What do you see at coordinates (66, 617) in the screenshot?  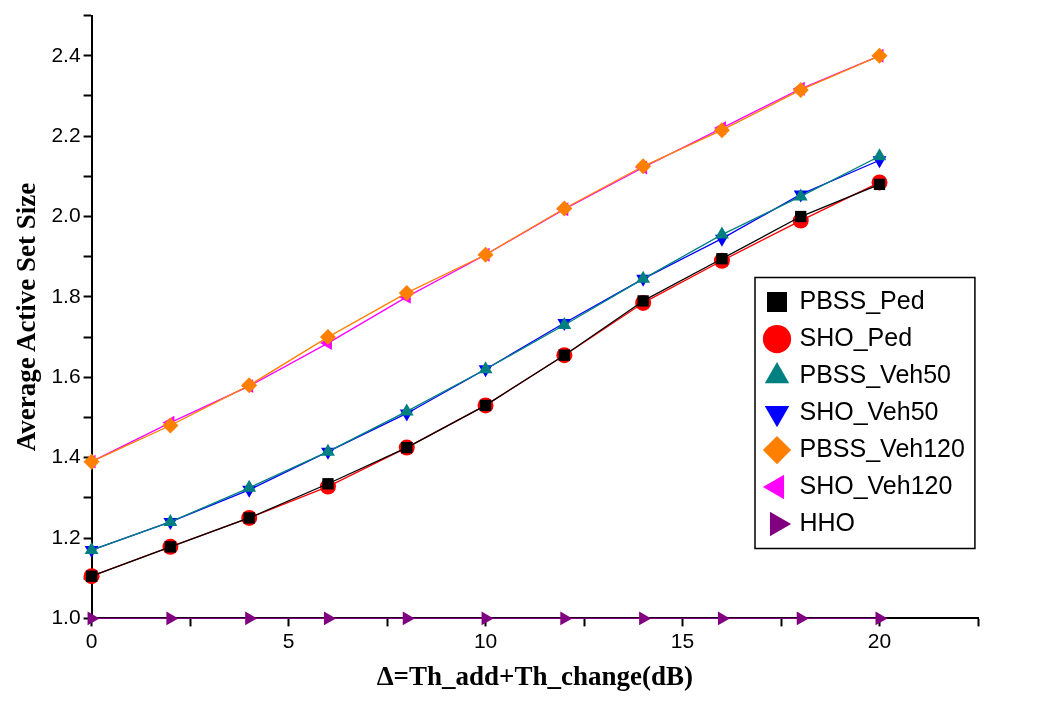 I see `y-tick-label: 1.0` at bounding box center [66, 617].